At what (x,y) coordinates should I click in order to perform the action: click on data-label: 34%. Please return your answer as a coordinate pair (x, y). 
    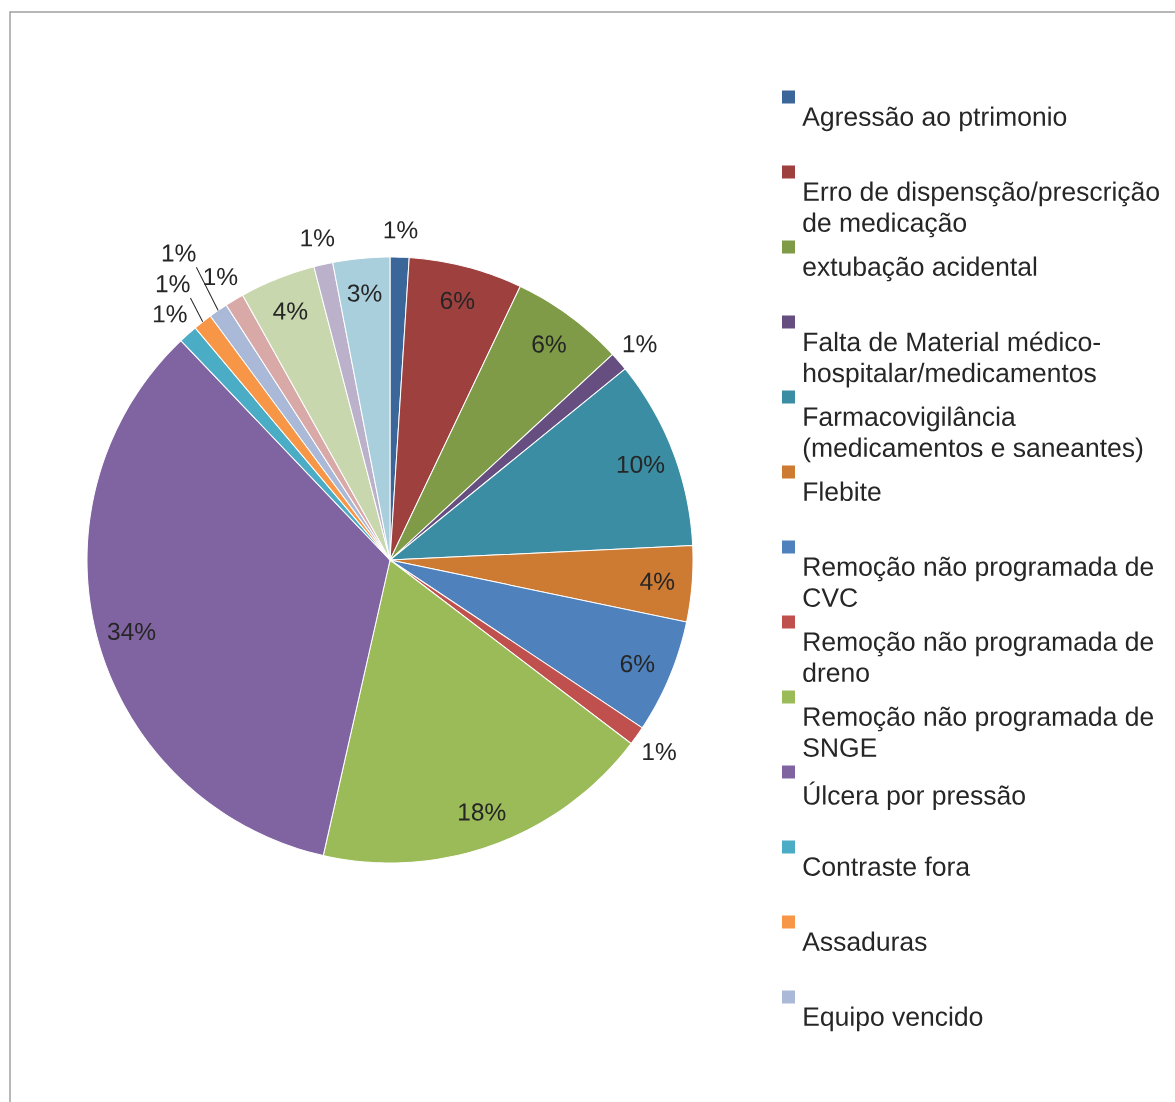
    Looking at the image, I should click on (131, 631).